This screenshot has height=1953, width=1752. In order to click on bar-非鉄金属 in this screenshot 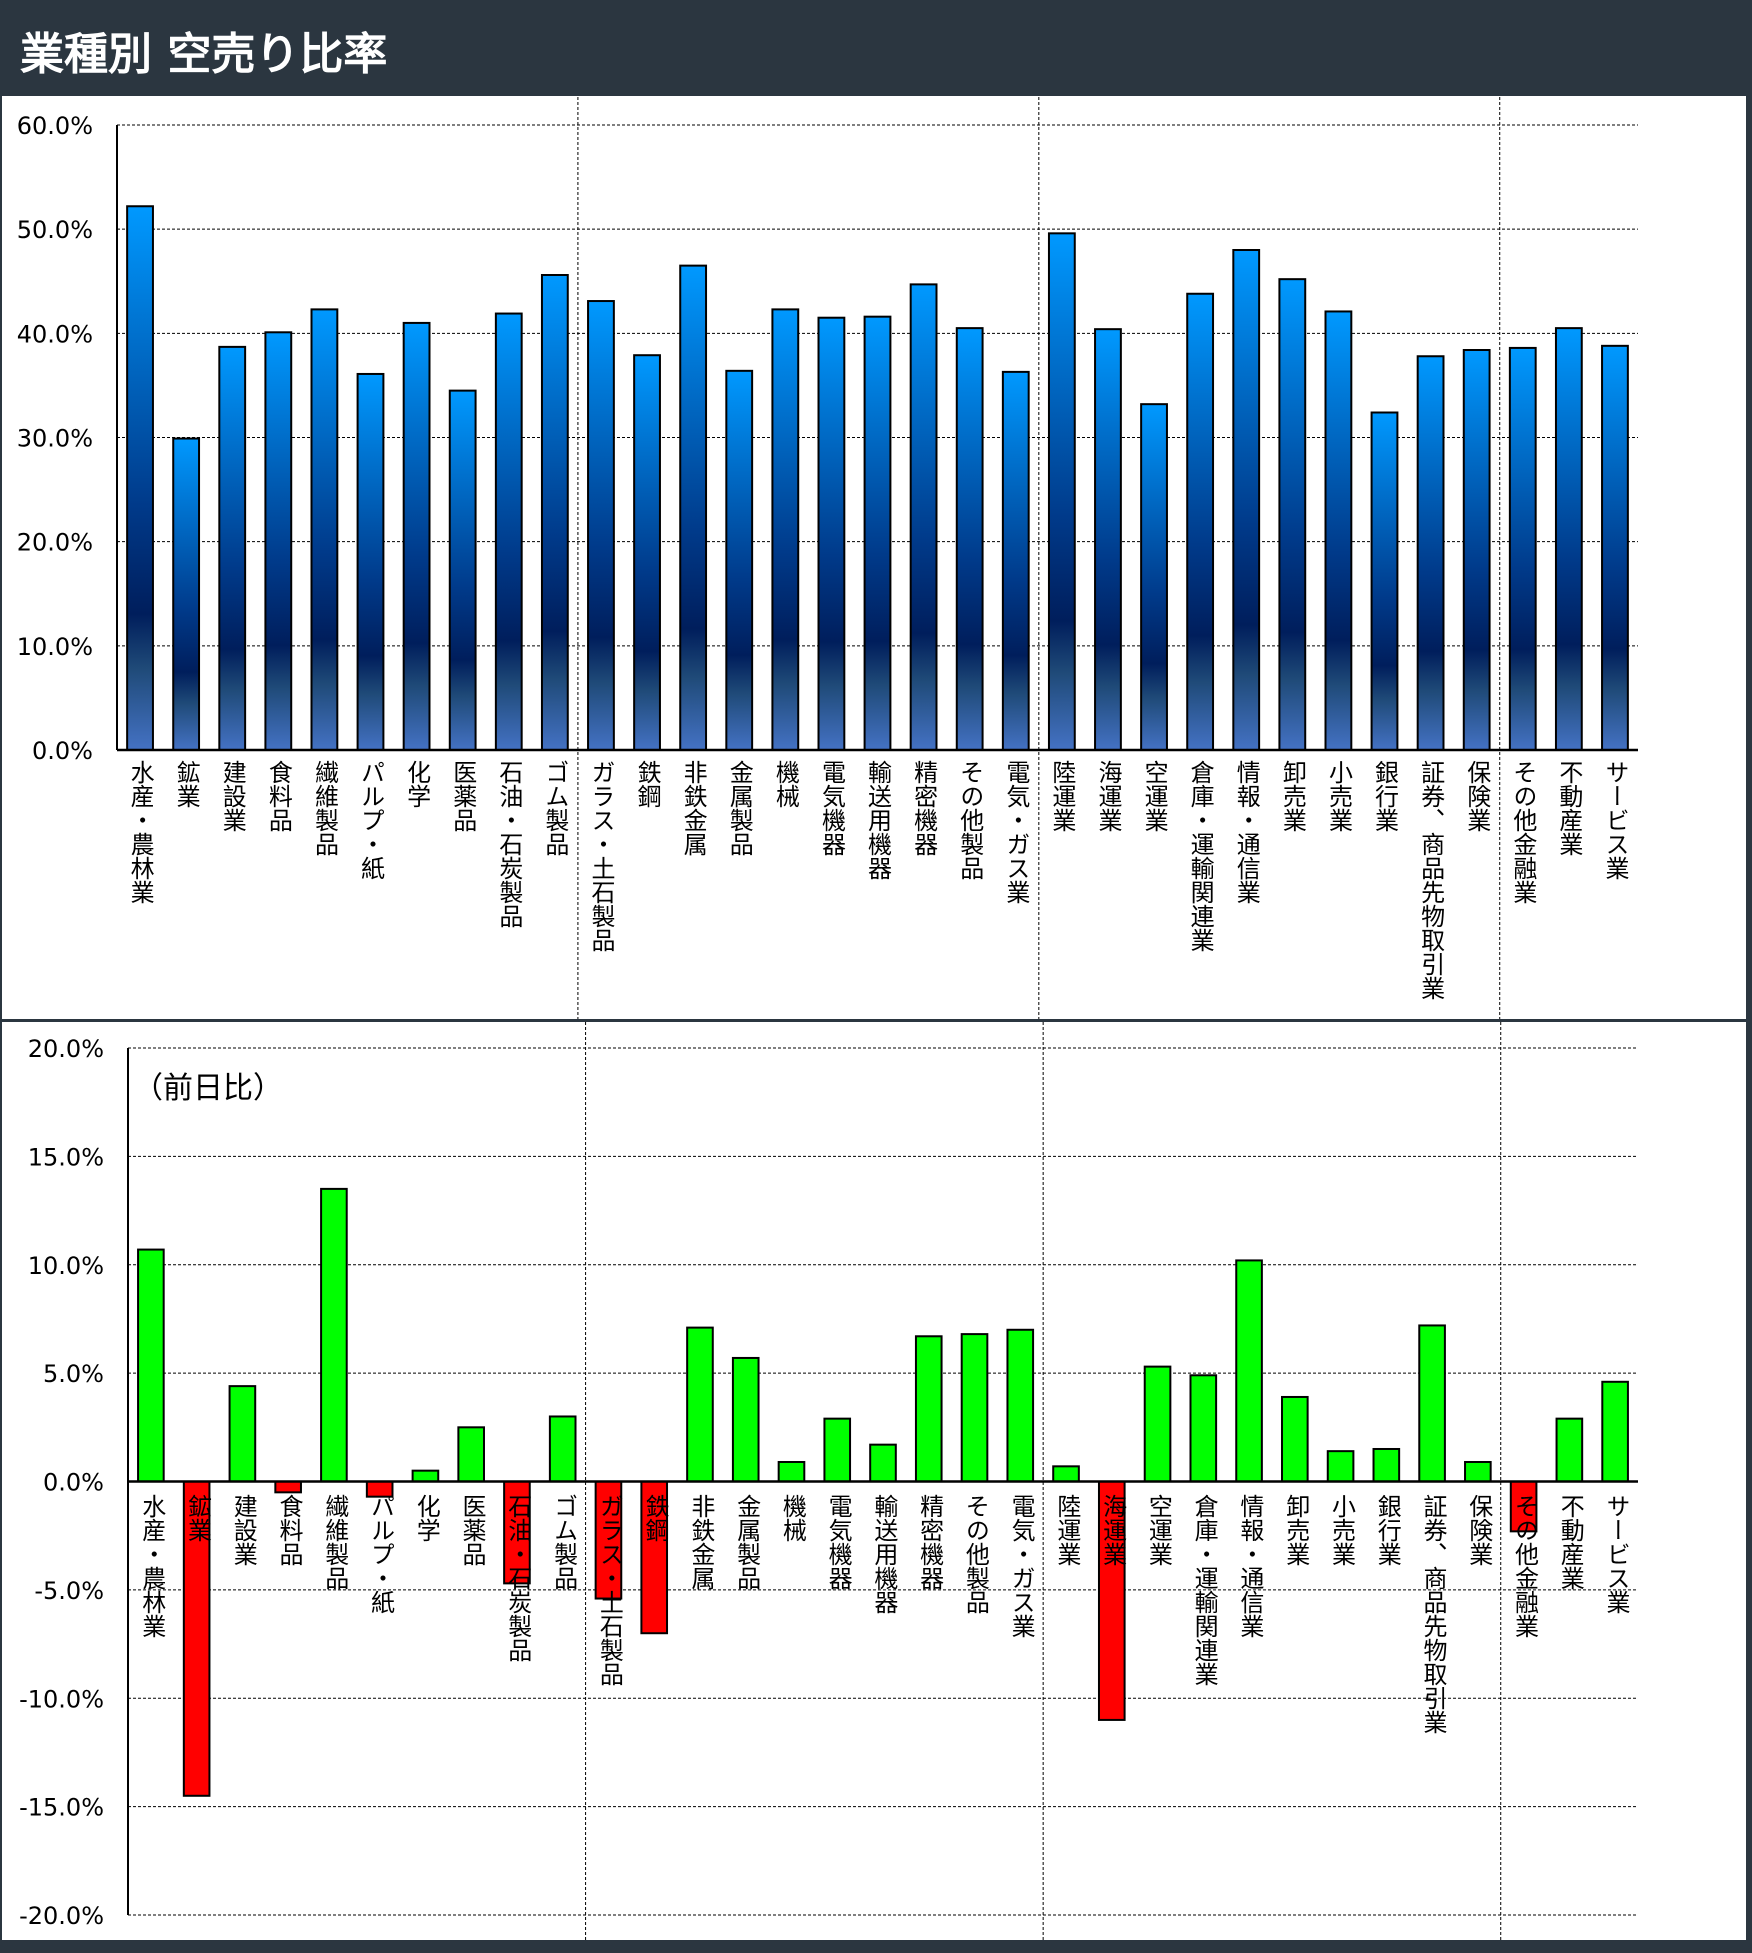, I will do `click(700, 1404)`.